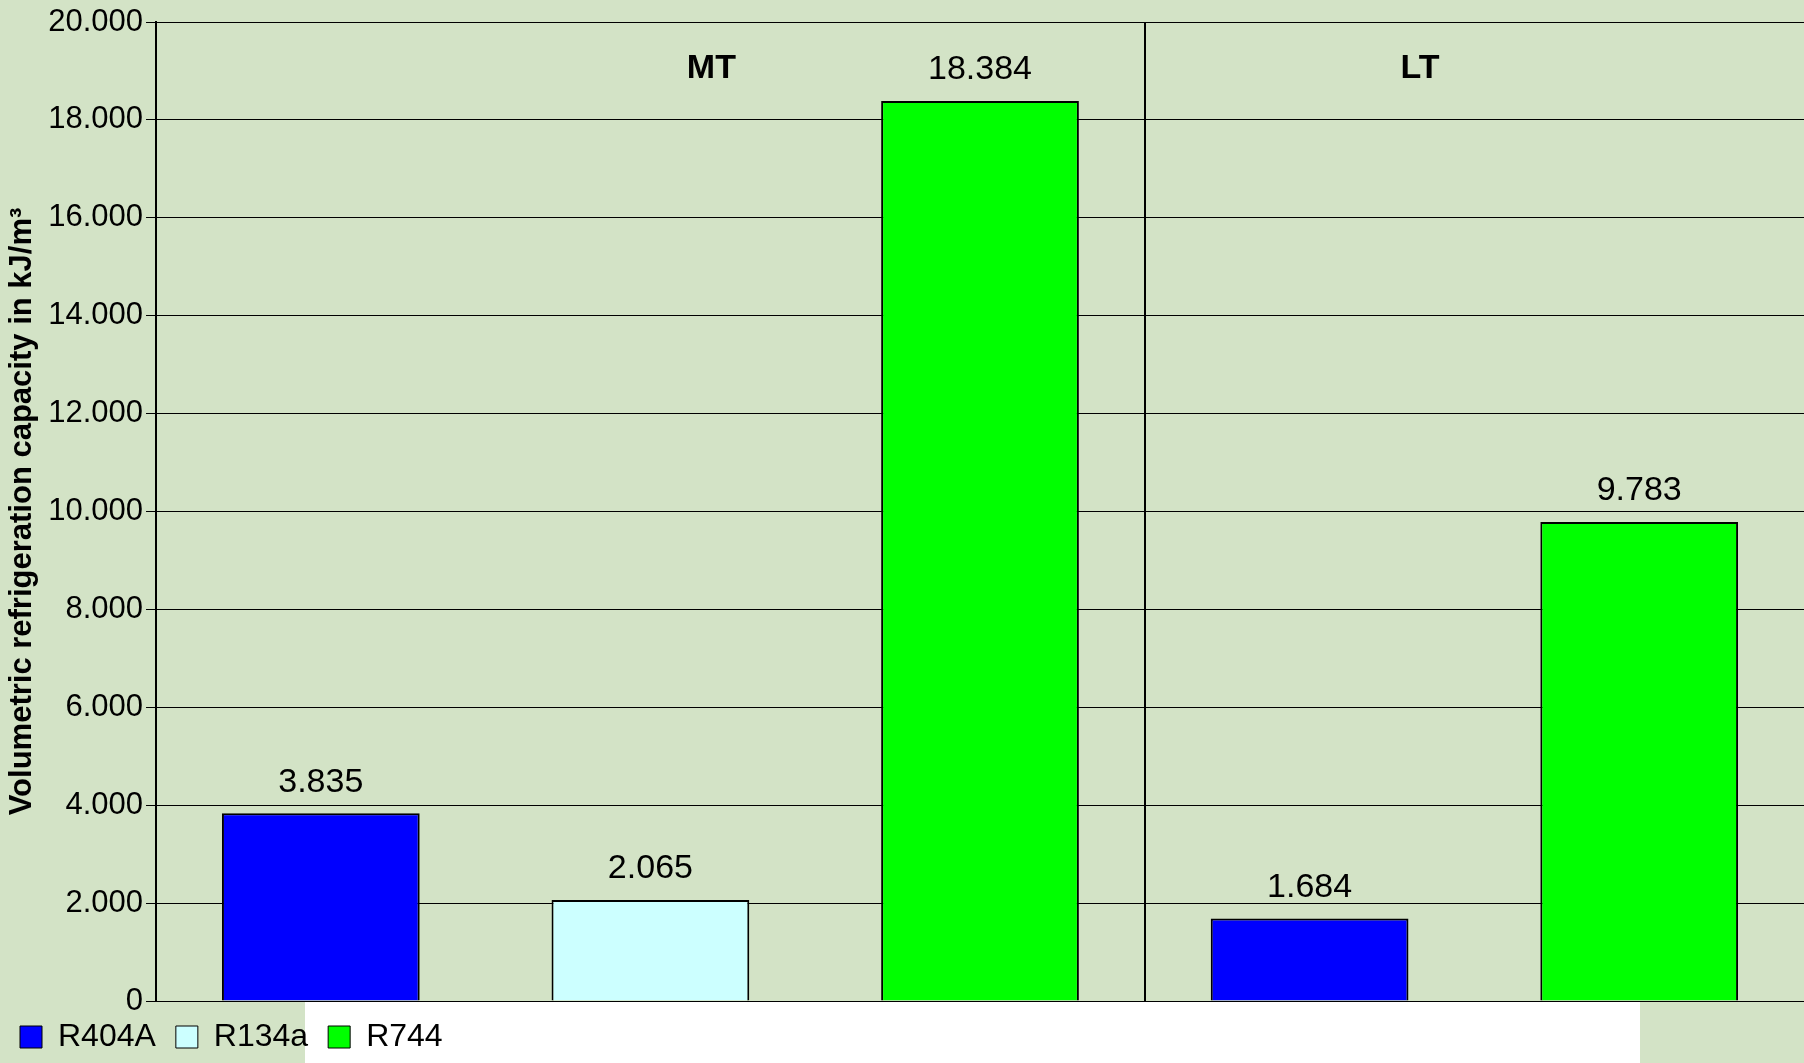 The height and width of the screenshot is (1063, 1804). Describe the element at coordinates (96, 412) in the screenshot. I see `y-tick-label: 12.000` at that location.